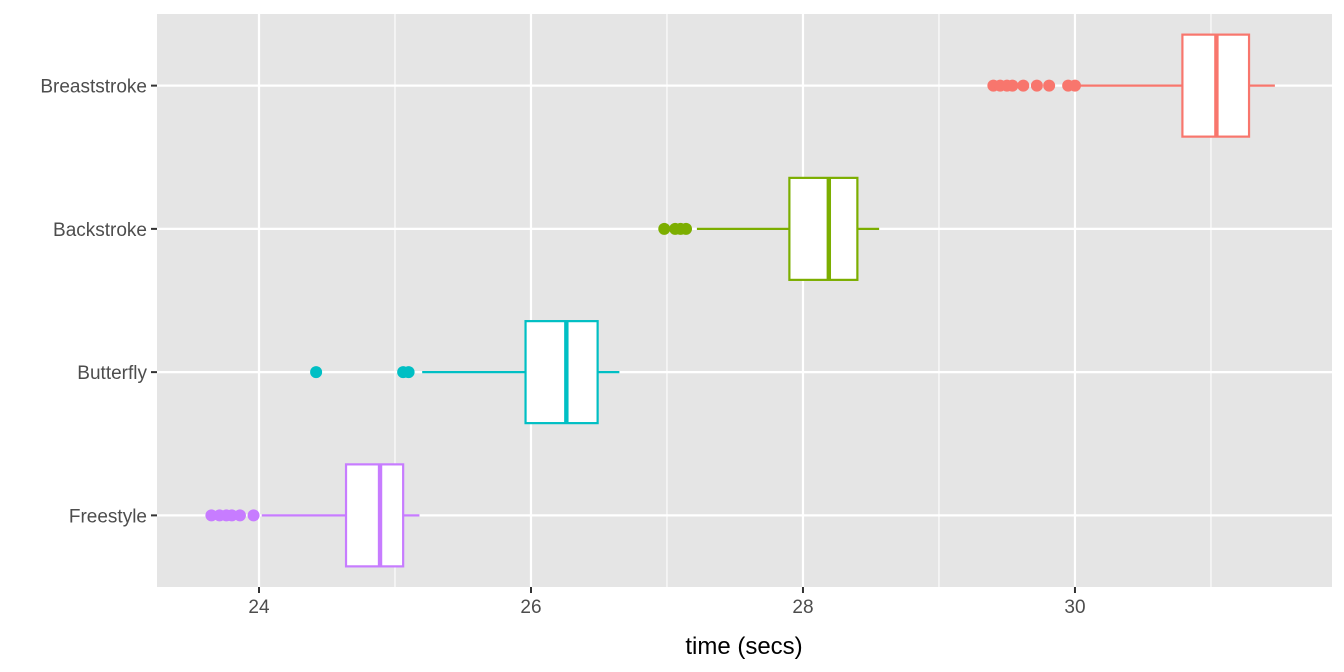 Image resolution: width=1344 pixels, height=672 pixels. I want to click on box-butterfly, so click(465, 372).